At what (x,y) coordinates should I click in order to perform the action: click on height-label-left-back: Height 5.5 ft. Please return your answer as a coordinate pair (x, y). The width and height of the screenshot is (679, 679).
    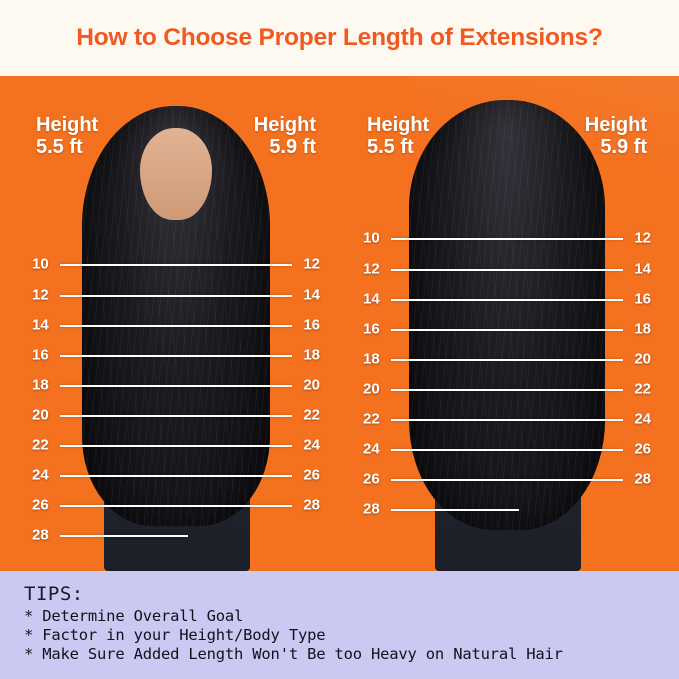
    Looking at the image, I should click on (398, 136).